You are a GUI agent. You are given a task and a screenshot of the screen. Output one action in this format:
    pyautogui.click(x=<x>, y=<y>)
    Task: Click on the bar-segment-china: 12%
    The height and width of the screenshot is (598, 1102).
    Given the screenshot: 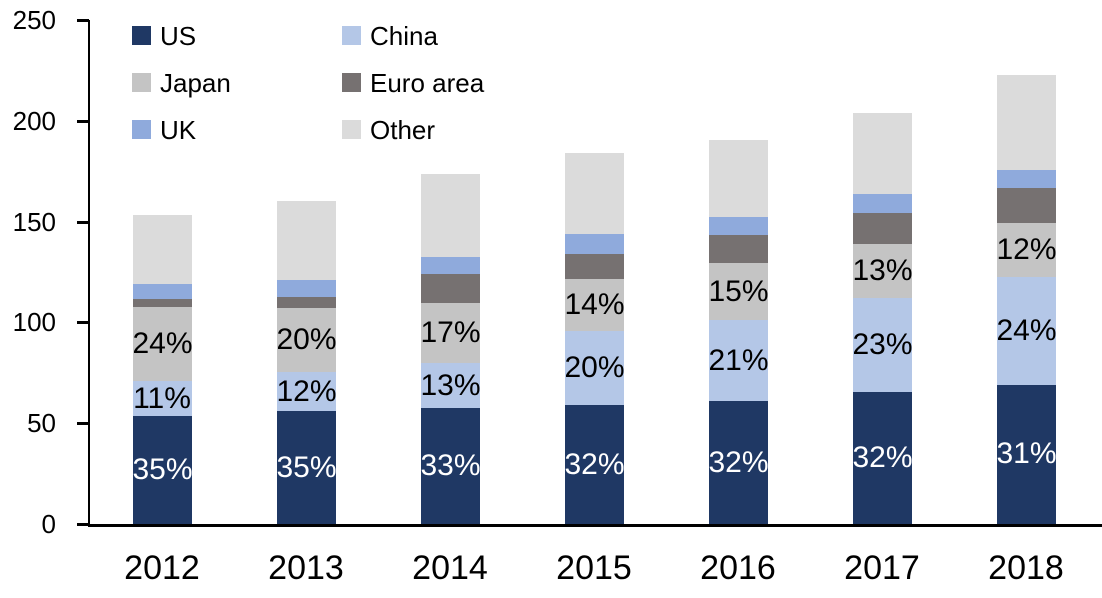 What is the action you would take?
    pyautogui.click(x=306, y=392)
    